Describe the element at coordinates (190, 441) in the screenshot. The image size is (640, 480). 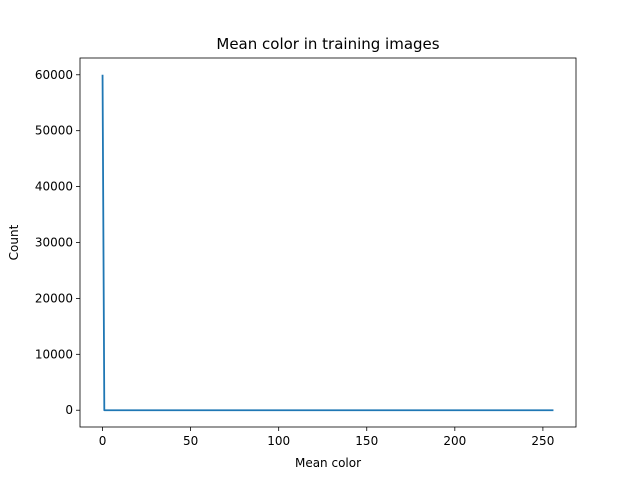
I see `x-tick-label: 50` at that location.